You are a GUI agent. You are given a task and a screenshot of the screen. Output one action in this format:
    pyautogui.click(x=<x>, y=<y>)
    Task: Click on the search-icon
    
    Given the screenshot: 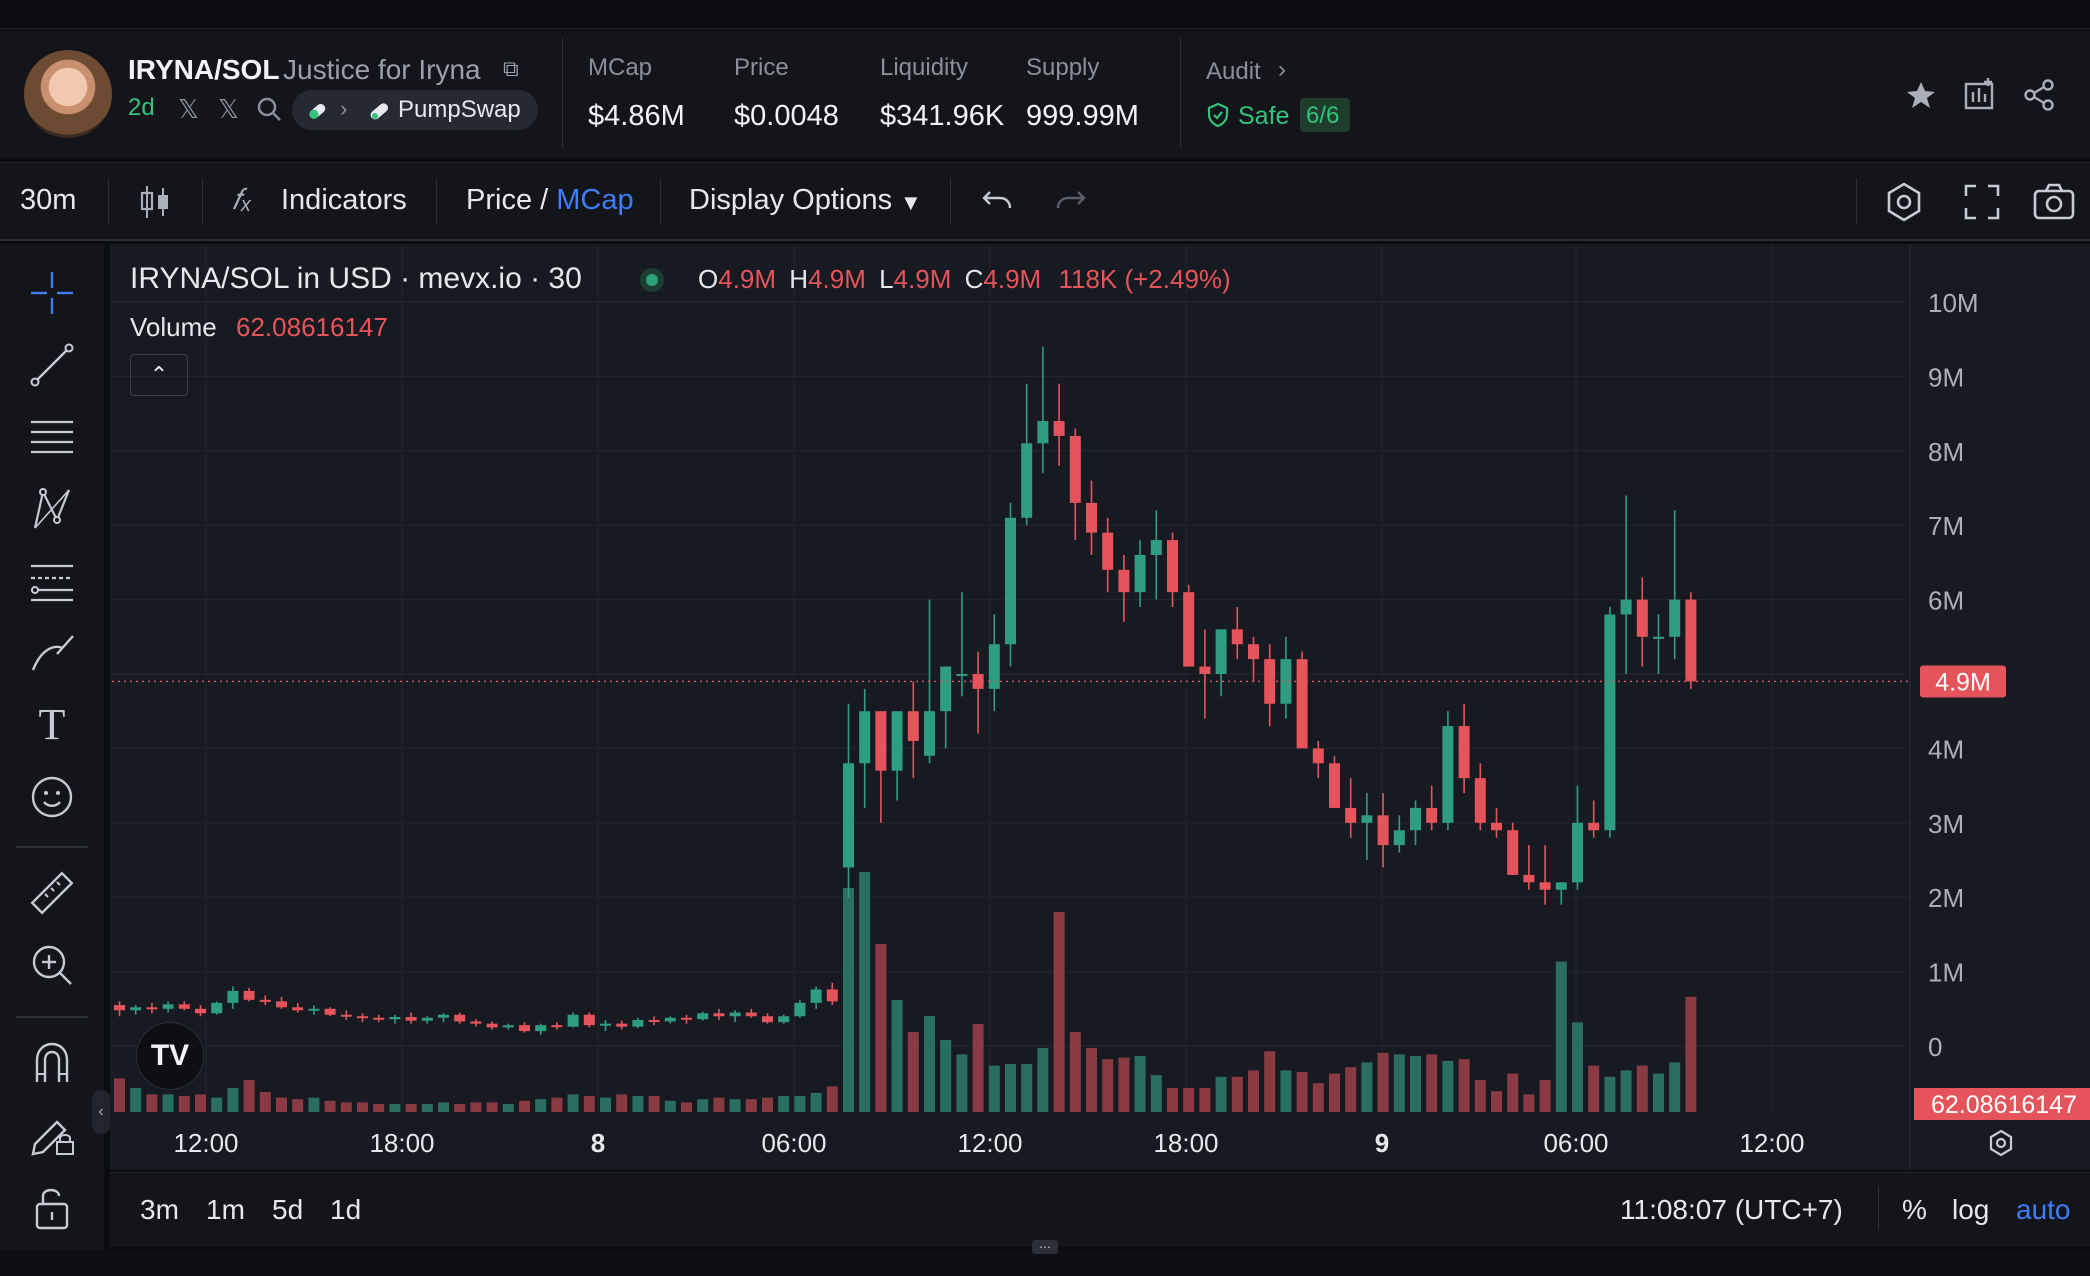 What is the action you would take?
    pyautogui.click(x=269, y=109)
    